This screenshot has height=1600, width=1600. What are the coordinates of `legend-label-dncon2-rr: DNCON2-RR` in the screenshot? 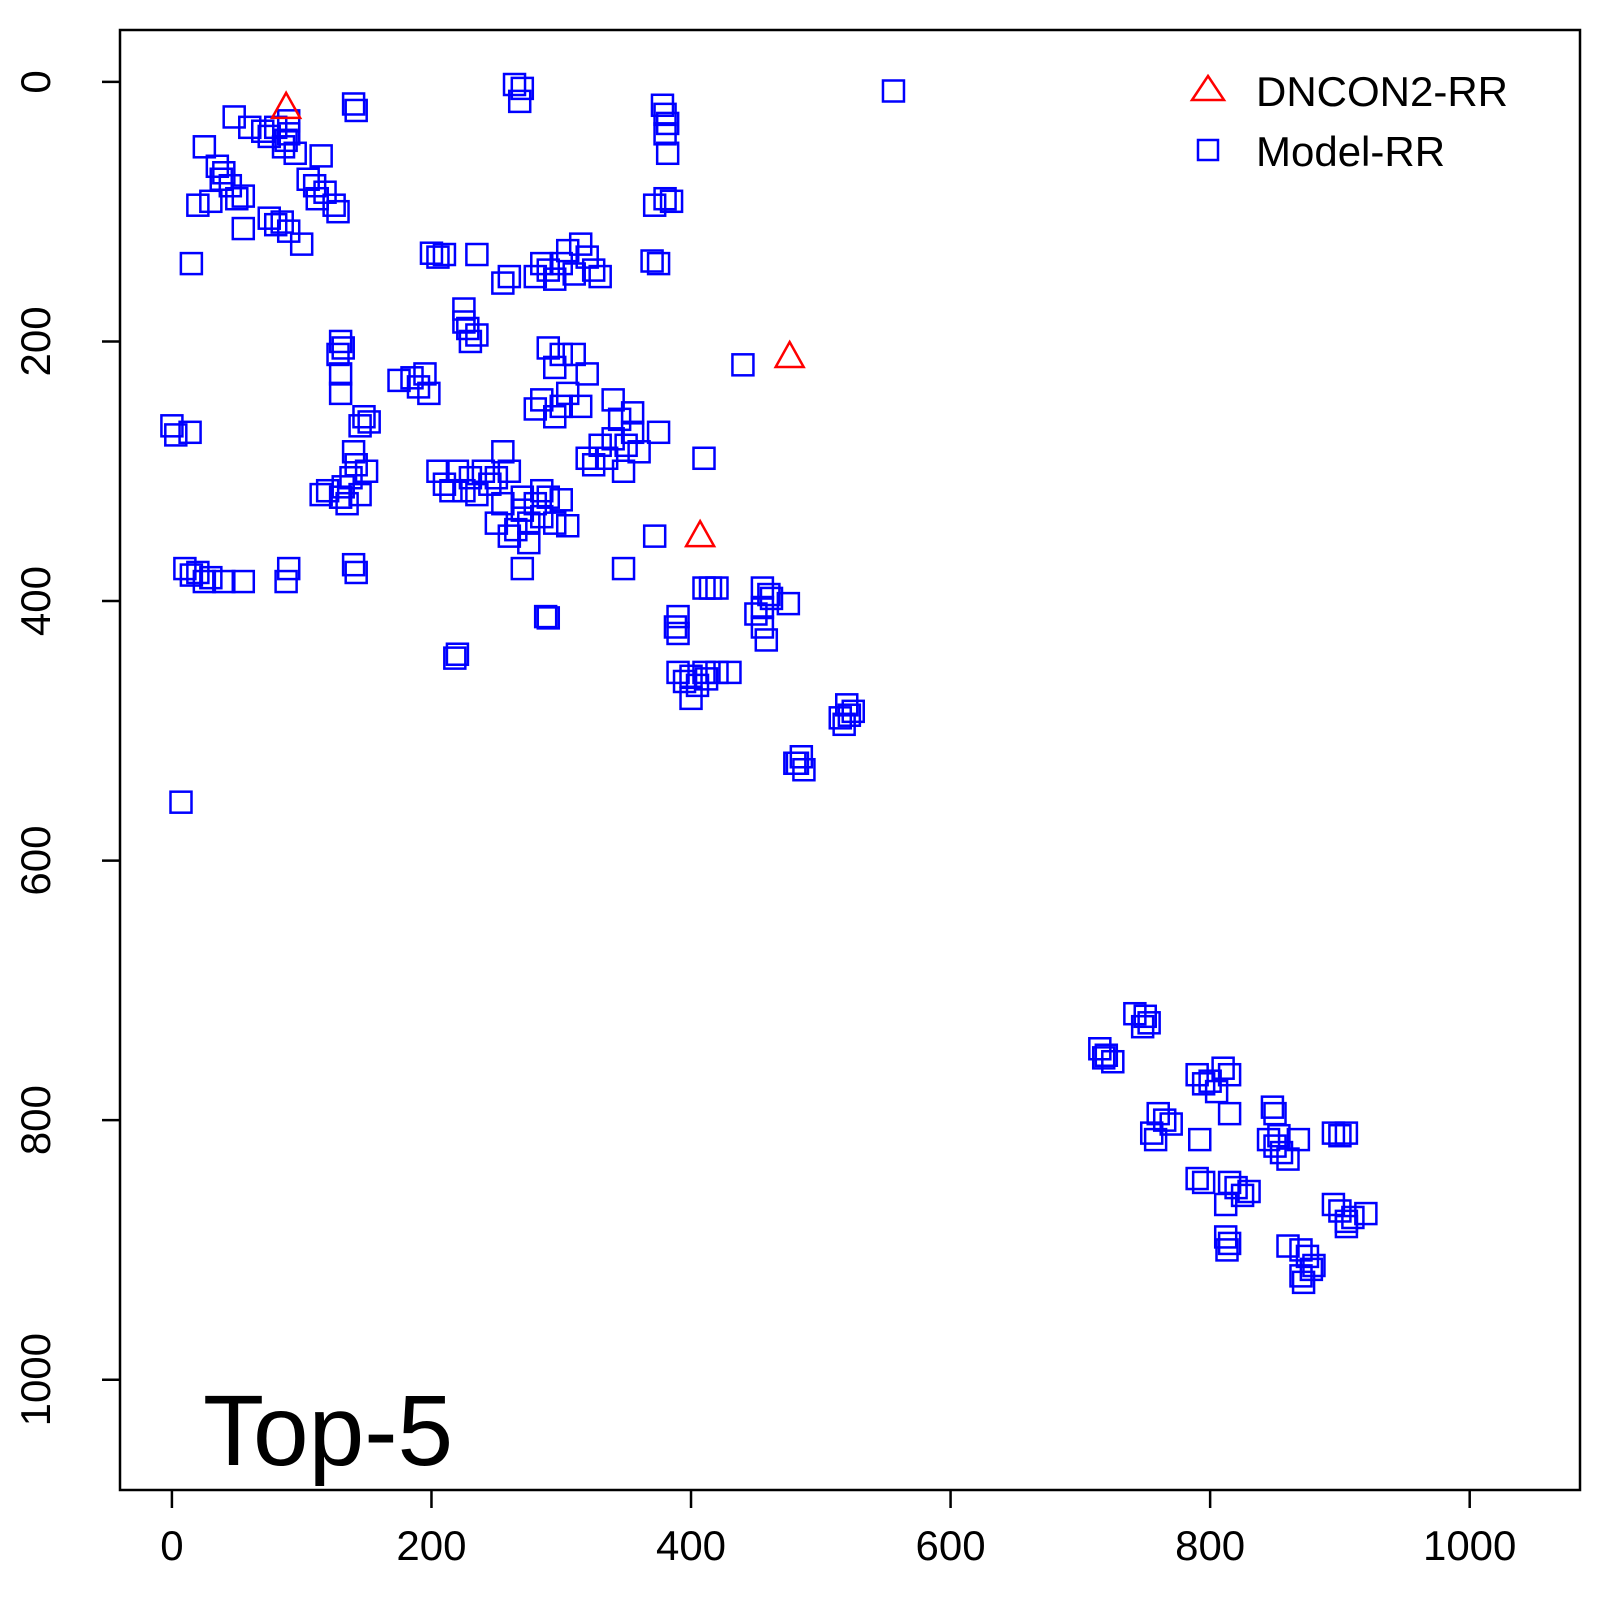 It's located at (1382, 91).